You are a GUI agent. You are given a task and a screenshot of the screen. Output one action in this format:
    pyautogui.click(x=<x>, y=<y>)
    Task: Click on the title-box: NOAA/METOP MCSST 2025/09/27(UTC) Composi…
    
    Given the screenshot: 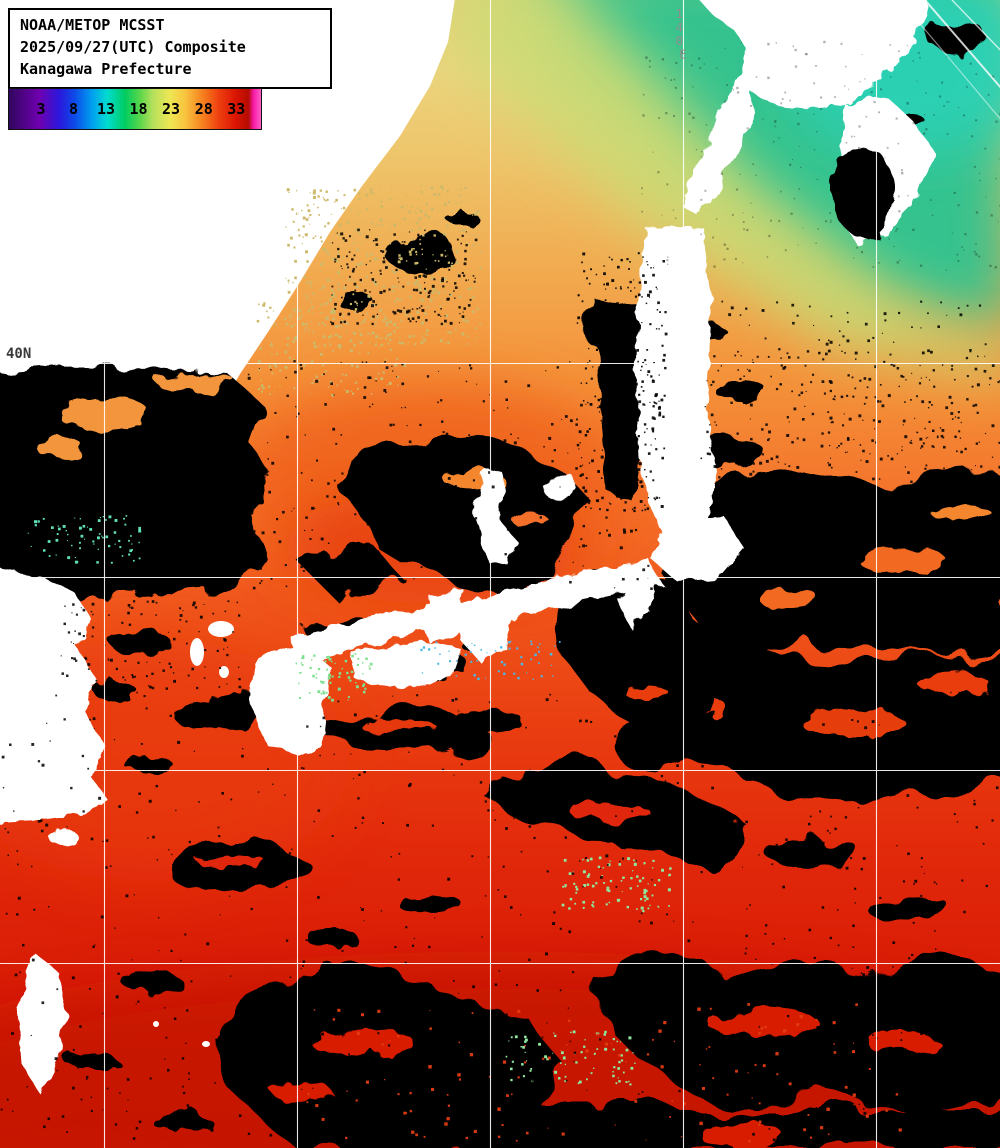 What is the action you would take?
    pyautogui.click(x=170, y=49)
    